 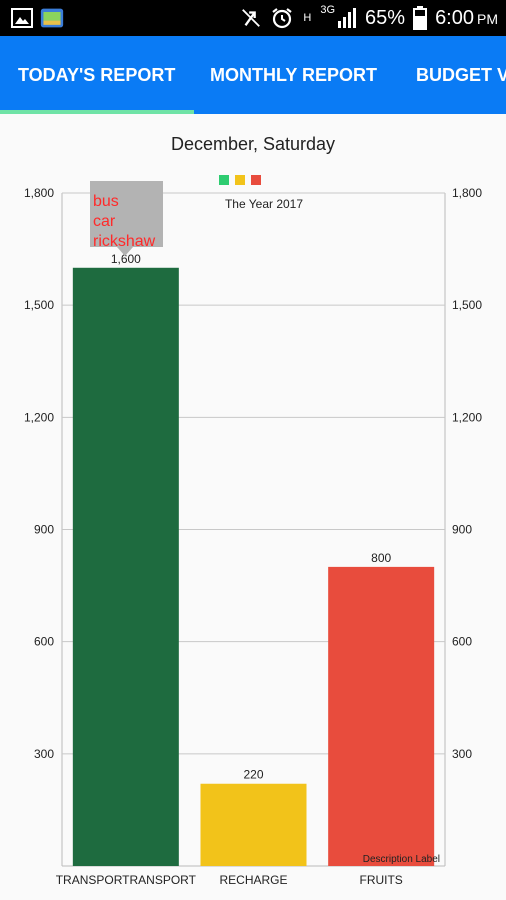 I want to click on marker-view: bus car rickshaw, so click(x=126, y=218).